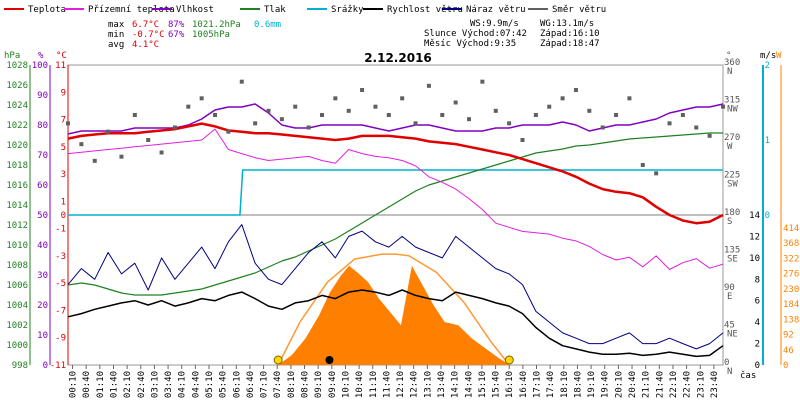 The width and height of the screenshot is (800, 400). Describe the element at coordinates (732, 213) in the screenshot. I see `dir-tick-label: 180` at that location.